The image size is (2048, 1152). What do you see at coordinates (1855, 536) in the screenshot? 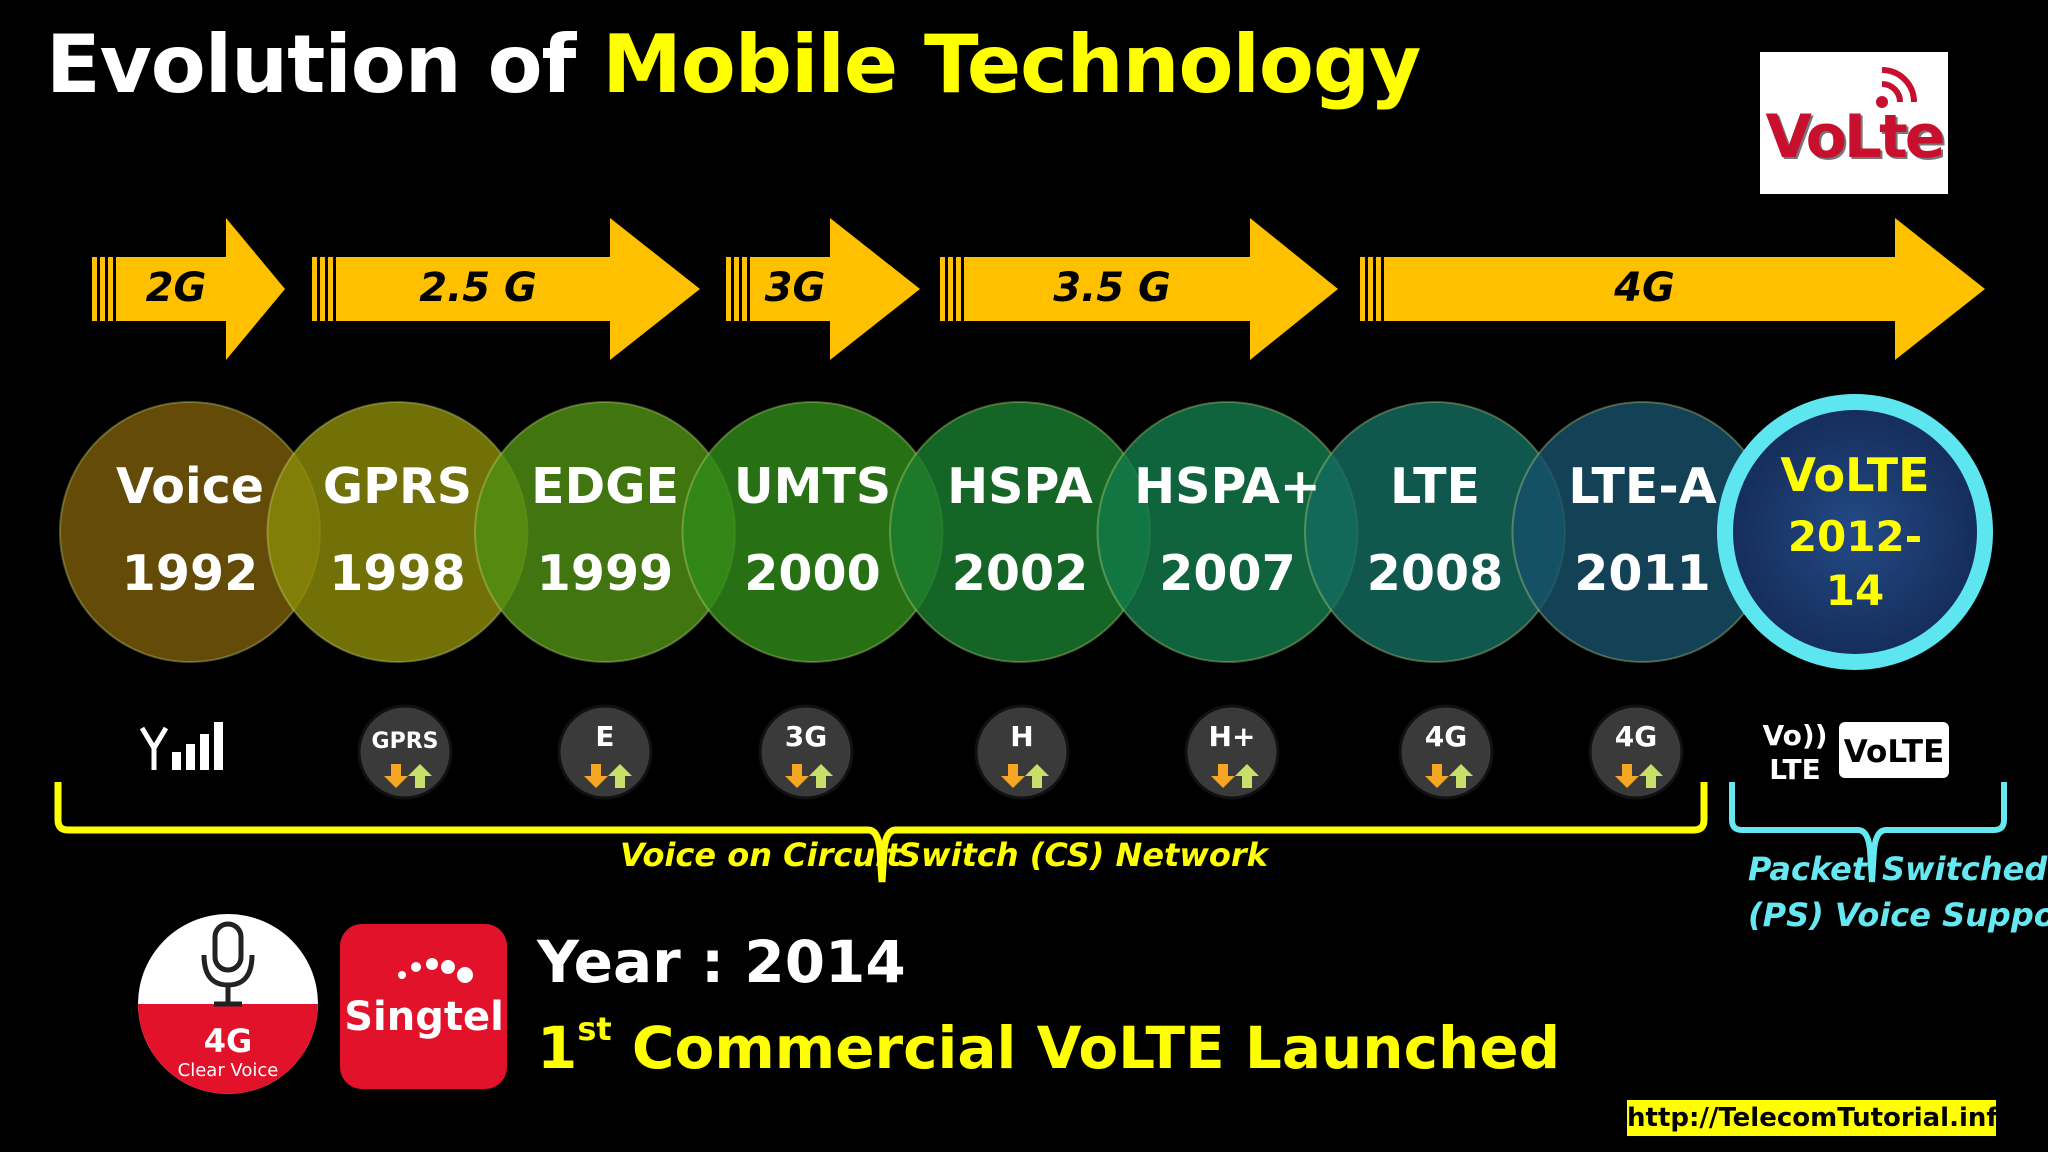
I see `volte-year-line1: 2012-` at bounding box center [1855, 536].